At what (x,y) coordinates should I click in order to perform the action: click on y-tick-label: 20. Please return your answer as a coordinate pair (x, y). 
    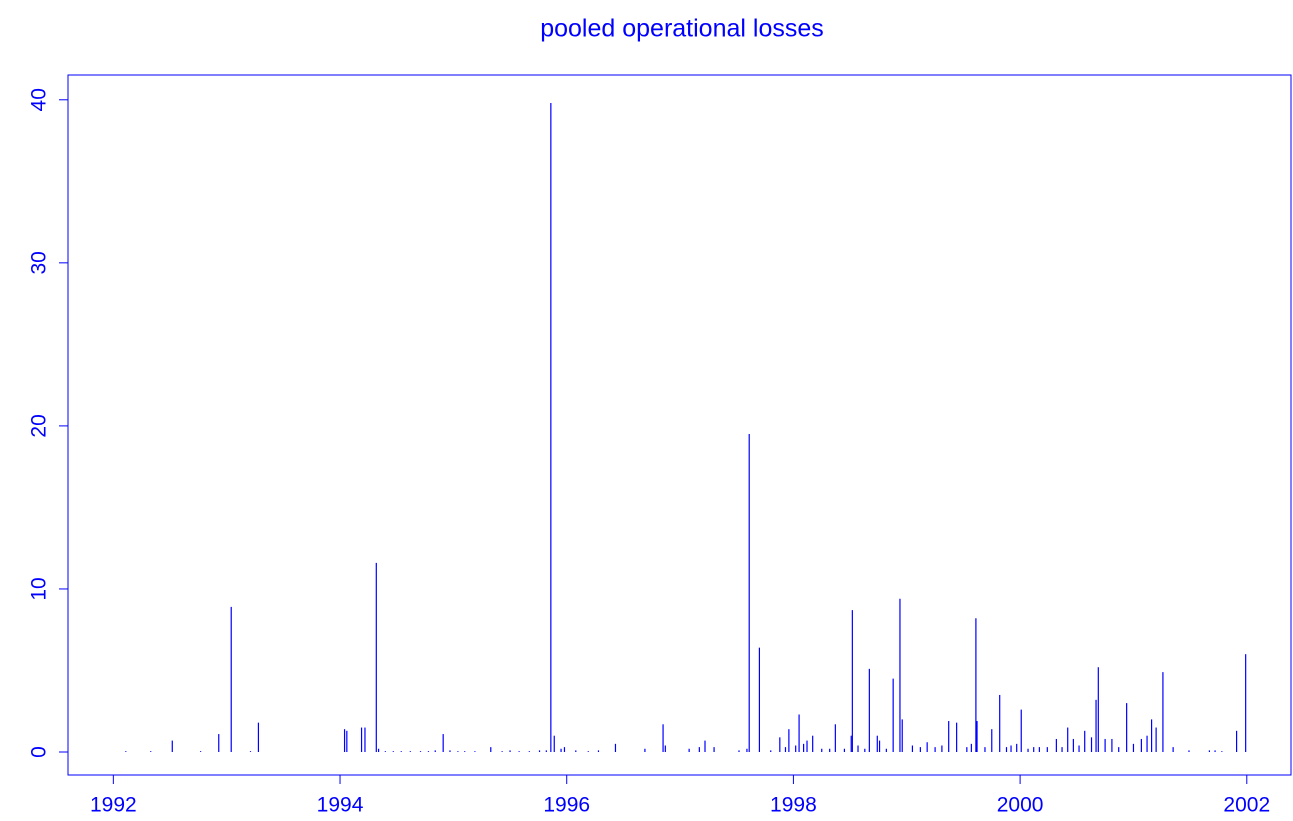
    Looking at the image, I should click on (39, 425).